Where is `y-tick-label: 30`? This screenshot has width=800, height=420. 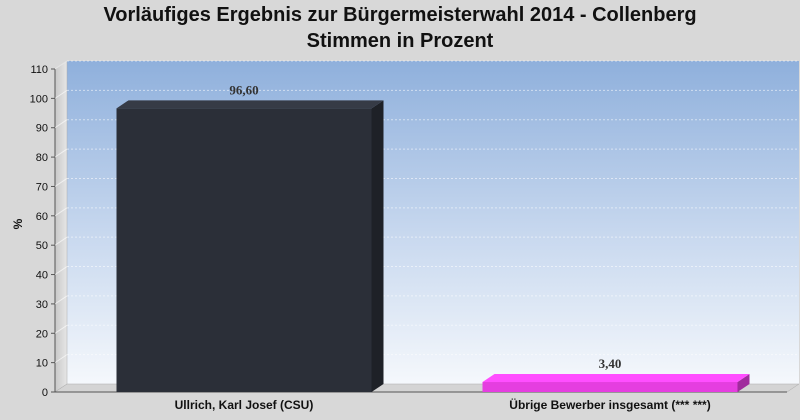 y-tick-label: 30 is located at coordinates (42, 305).